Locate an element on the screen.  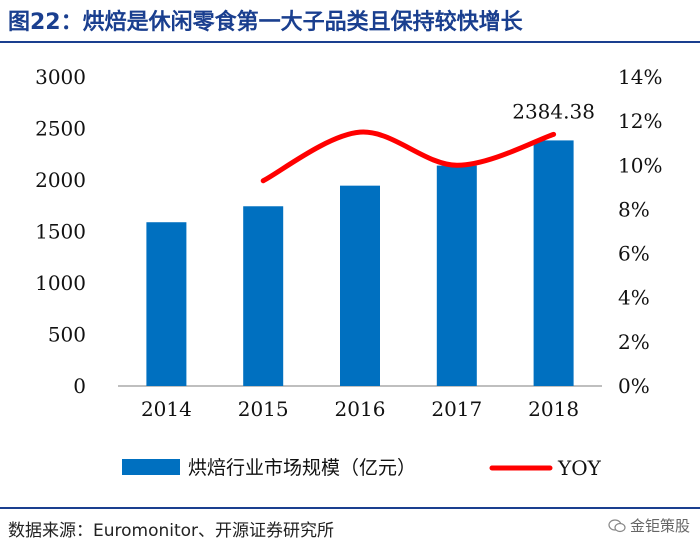
legend: 烘焙行业市场规模（亿元） YOY is located at coordinates (362, 468).